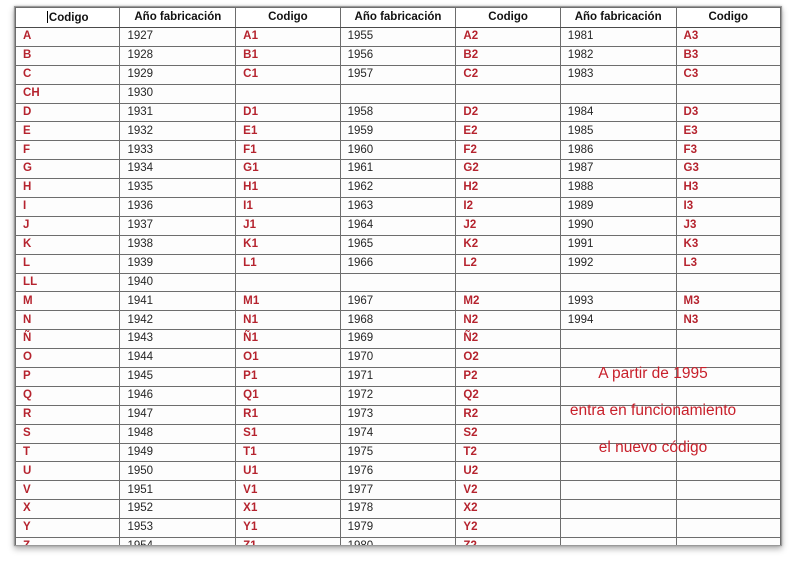  Describe the element at coordinates (398, 509) in the screenshot. I see `cell-year: 1978` at that location.